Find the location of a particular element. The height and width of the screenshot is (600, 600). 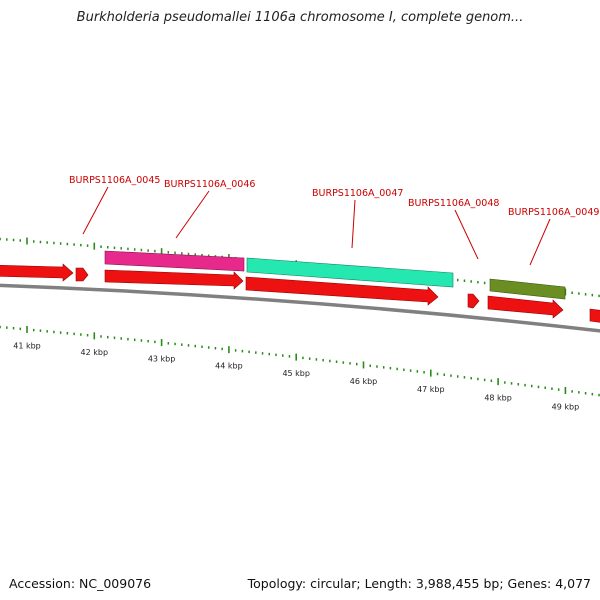

accession-text: Accession: NC_009076 is located at coordinates (80, 583).